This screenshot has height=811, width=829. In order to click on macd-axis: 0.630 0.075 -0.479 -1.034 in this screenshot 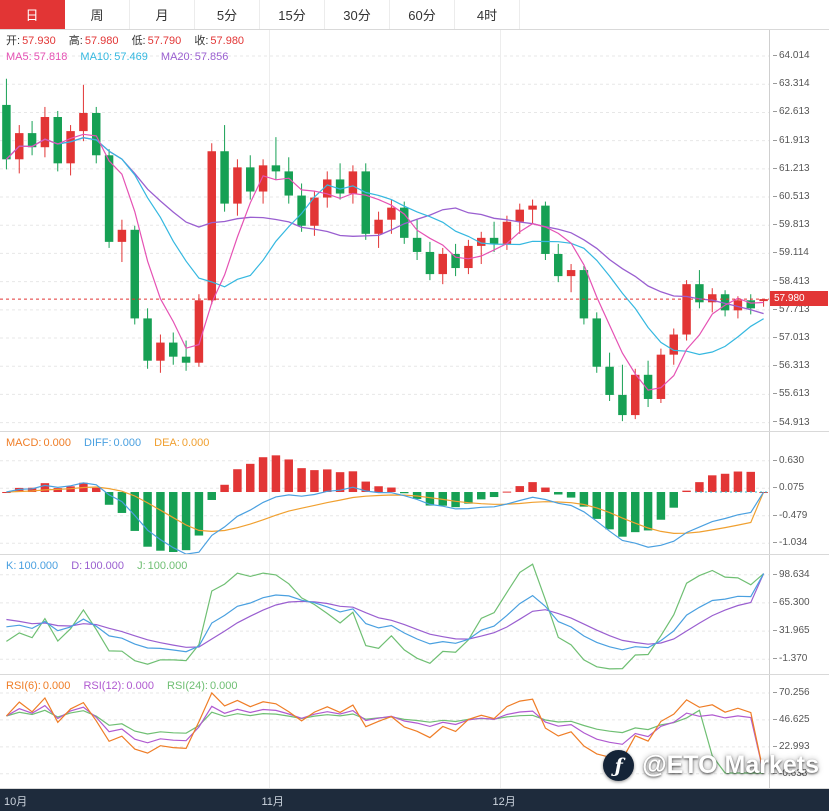, I will do `click(799, 493)`.